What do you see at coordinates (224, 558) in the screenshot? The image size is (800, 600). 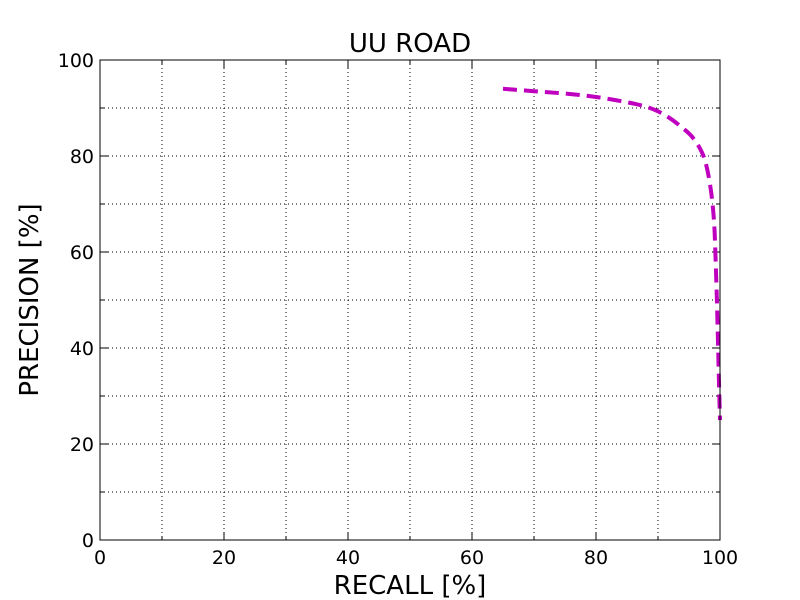 I see `x-tick-label: 20` at bounding box center [224, 558].